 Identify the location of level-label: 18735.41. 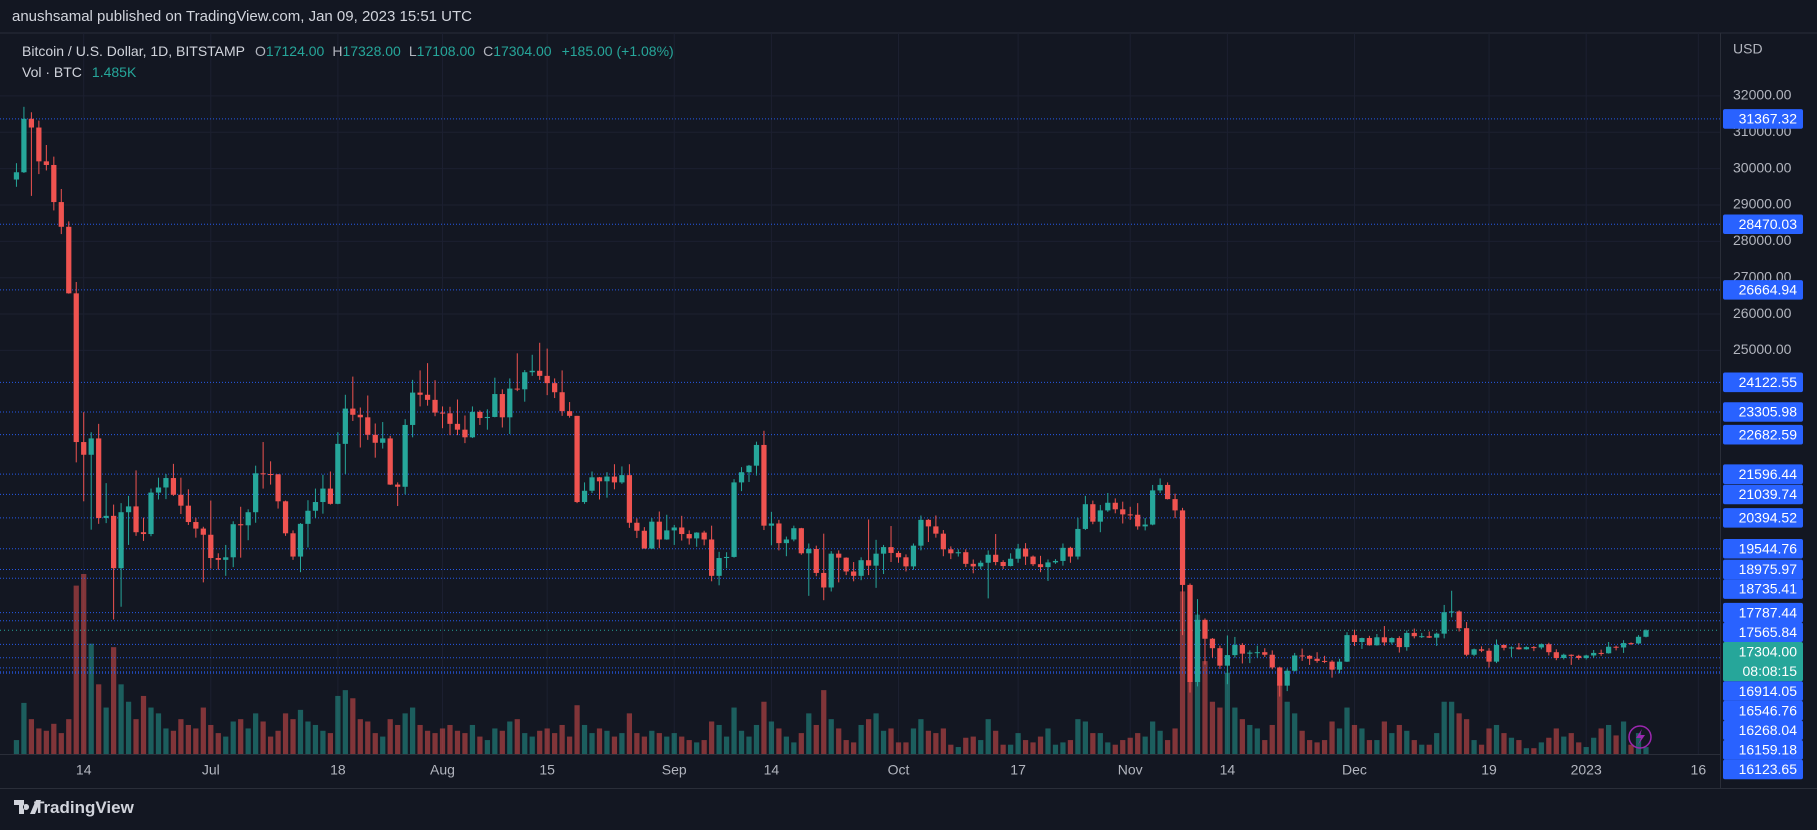
(1768, 589).